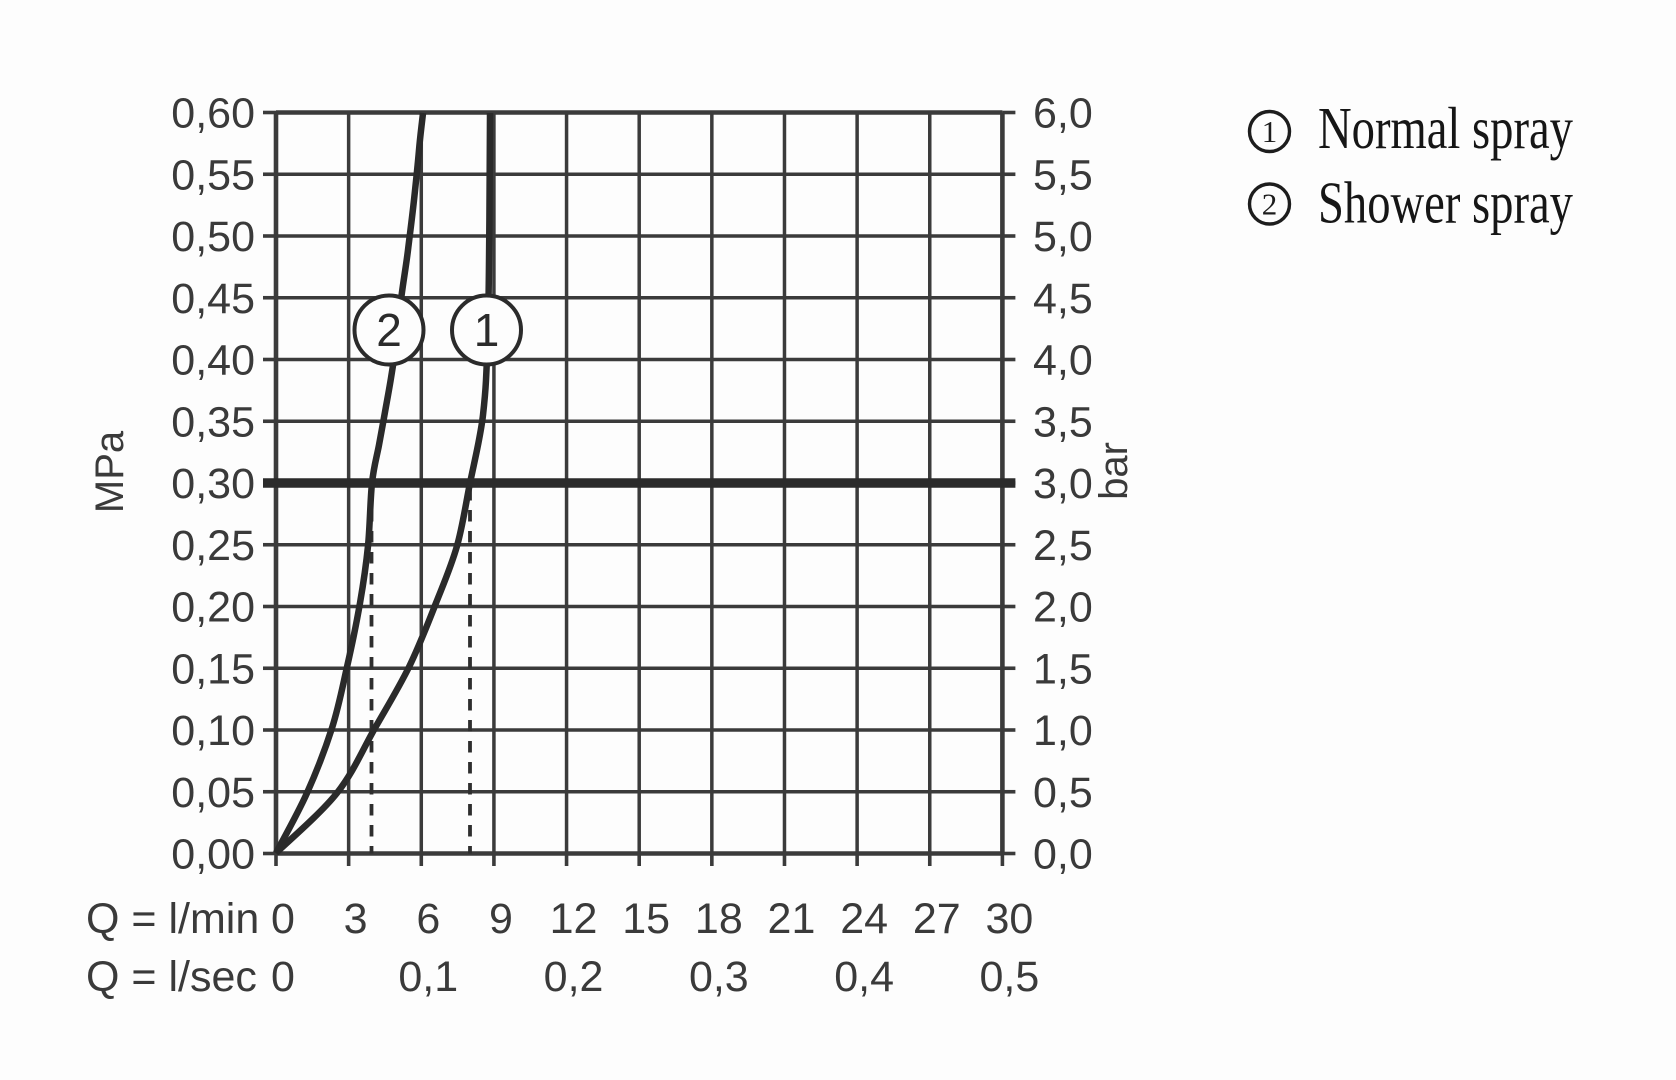 The width and height of the screenshot is (1676, 1080). What do you see at coordinates (428, 977) in the screenshot?
I see `svg-text: 0,1` at bounding box center [428, 977].